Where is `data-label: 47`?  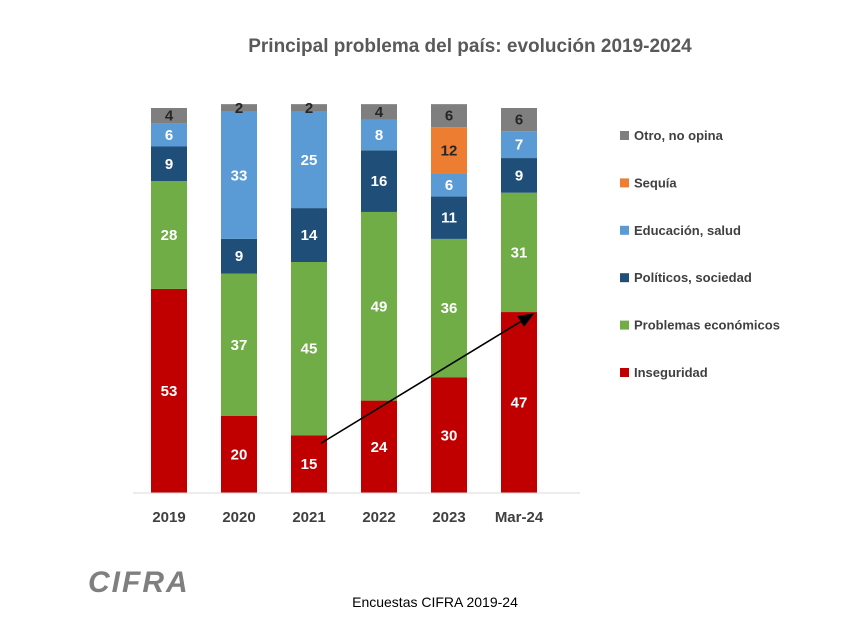 data-label: 47 is located at coordinates (519, 403).